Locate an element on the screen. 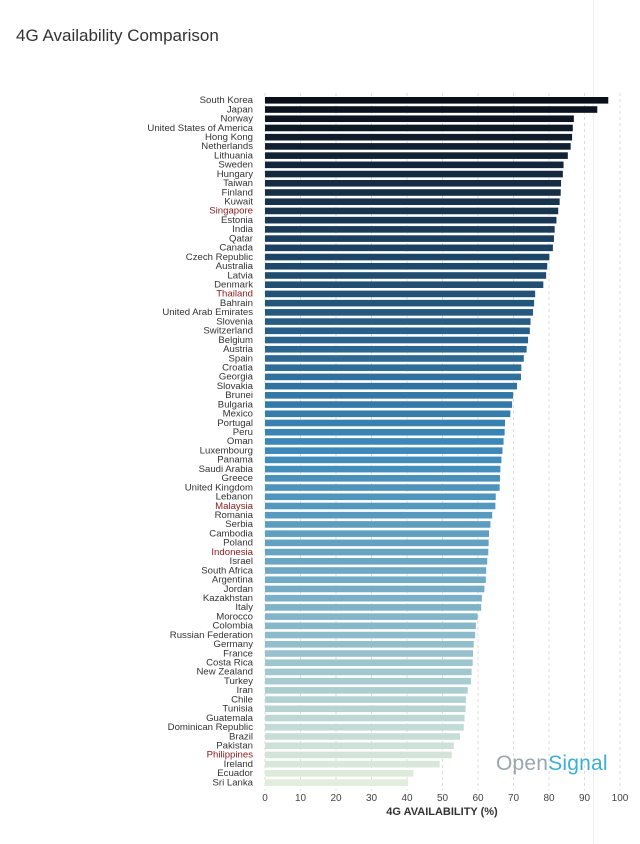  chart-title: 4G Availability Comparison is located at coordinates (117, 35).